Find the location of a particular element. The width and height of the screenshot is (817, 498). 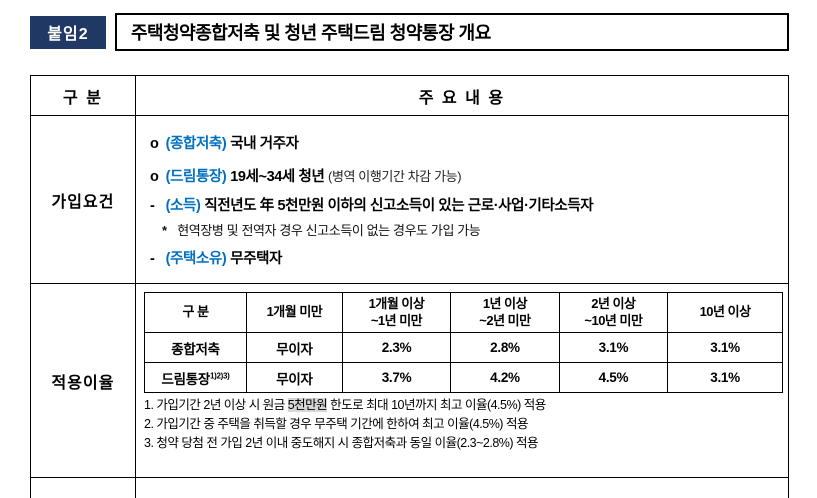

rate-cell: 4.5% is located at coordinates (613, 377).